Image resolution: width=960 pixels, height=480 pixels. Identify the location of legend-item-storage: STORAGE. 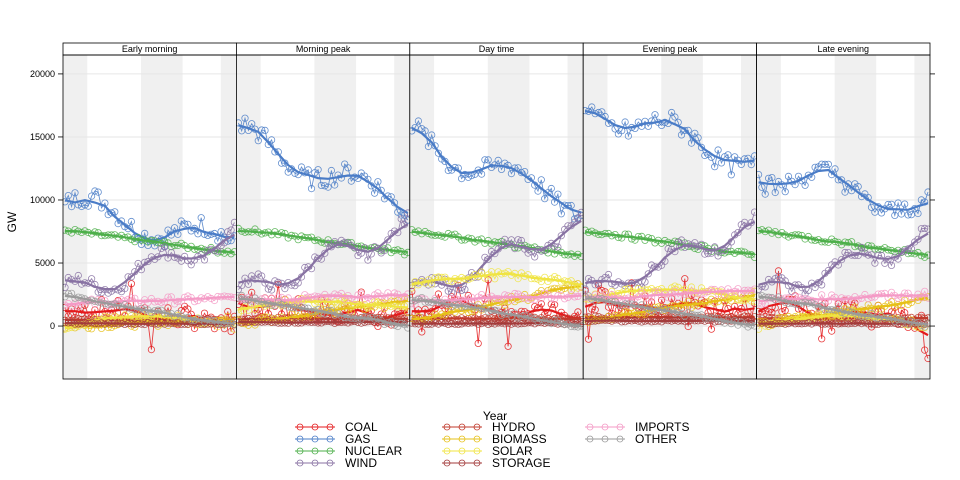
(496, 463).